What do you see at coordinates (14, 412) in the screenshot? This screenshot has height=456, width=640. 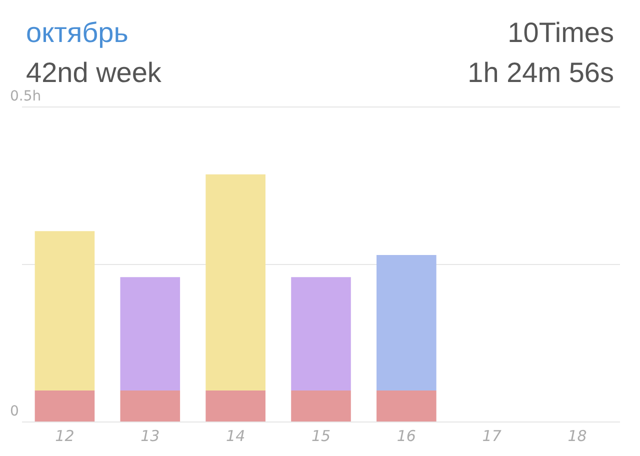 I see `y-tick-label: 0` at bounding box center [14, 412].